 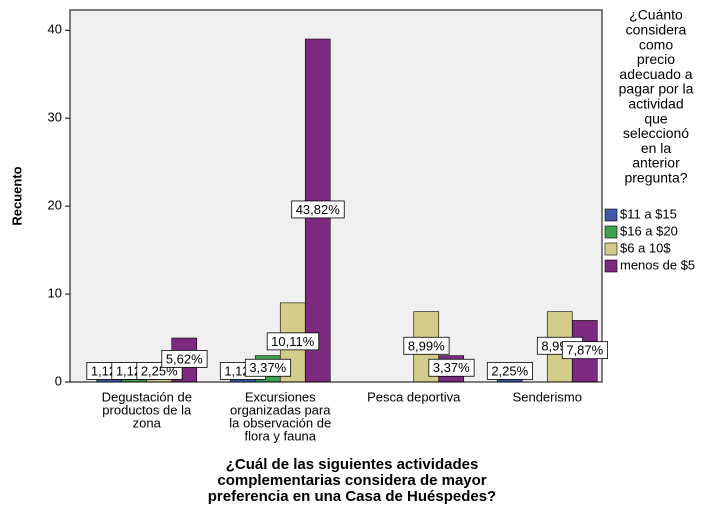 I want to click on x-tick-label: Senderismo, so click(x=547, y=396).